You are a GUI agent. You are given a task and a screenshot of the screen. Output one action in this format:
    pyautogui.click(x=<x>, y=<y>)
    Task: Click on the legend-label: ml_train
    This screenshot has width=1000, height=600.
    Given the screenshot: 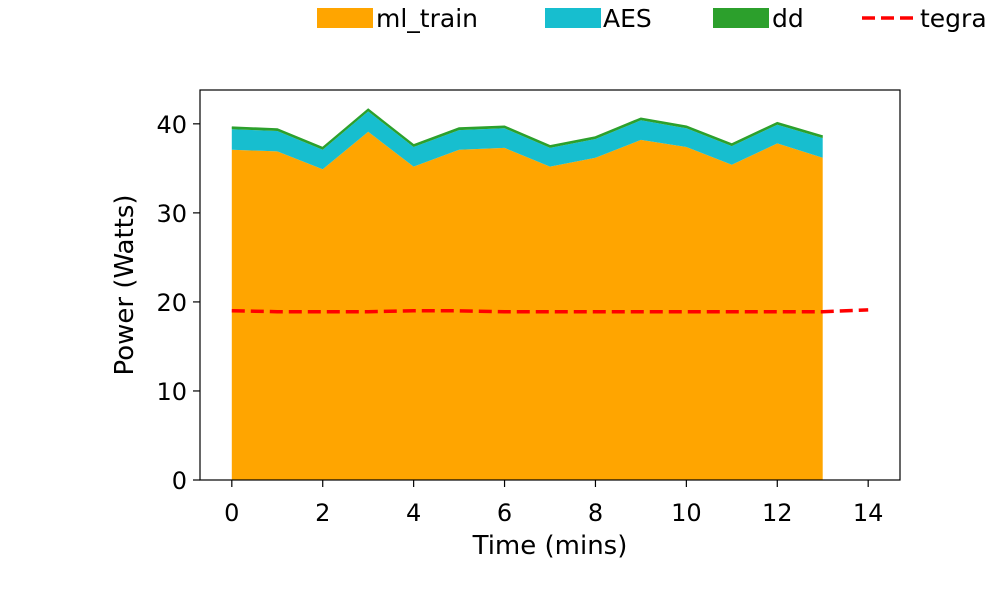 What is the action you would take?
    pyautogui.click(x=427, y=18)
    